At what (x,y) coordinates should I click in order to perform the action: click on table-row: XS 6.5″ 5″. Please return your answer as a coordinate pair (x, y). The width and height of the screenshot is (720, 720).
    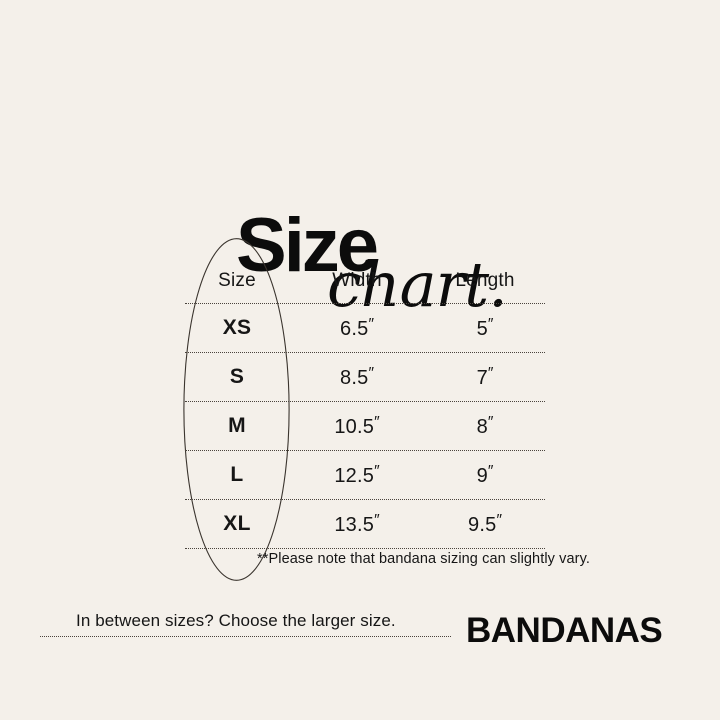
    Looking at the image, I should click on (365, 328).